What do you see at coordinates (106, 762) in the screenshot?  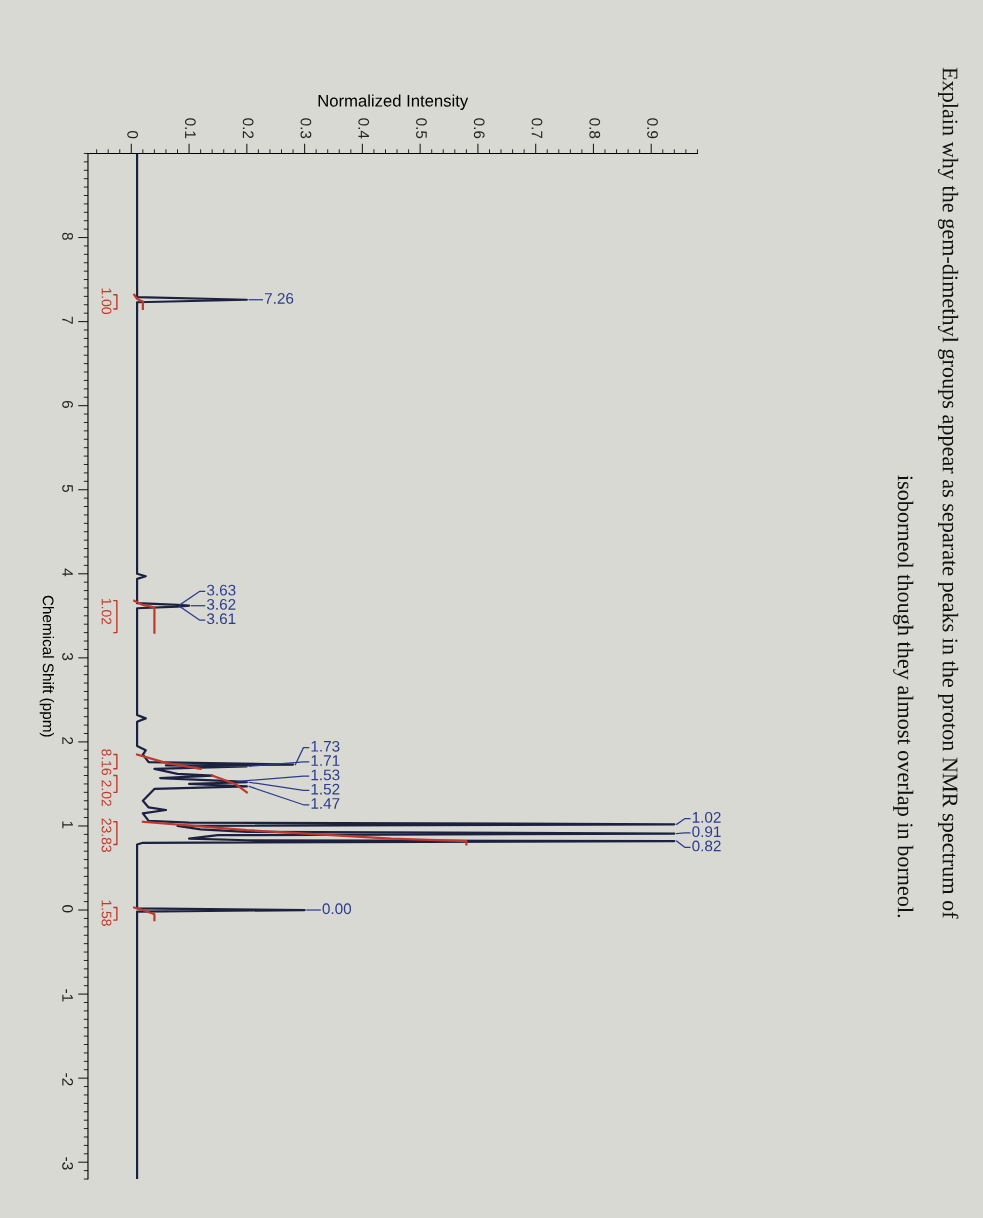 I see `annotation: 8.16` at bounding box center [106, 762].